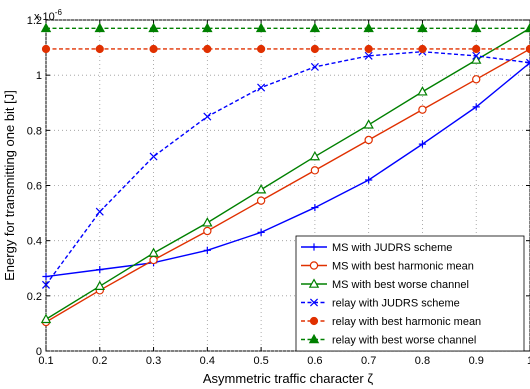 Image resolution: width=530 pixels, height=389 pixels. Describe the element at coordinates (45, 361) in the screenshot. I see `x-tick-label: 0.1` at that location.